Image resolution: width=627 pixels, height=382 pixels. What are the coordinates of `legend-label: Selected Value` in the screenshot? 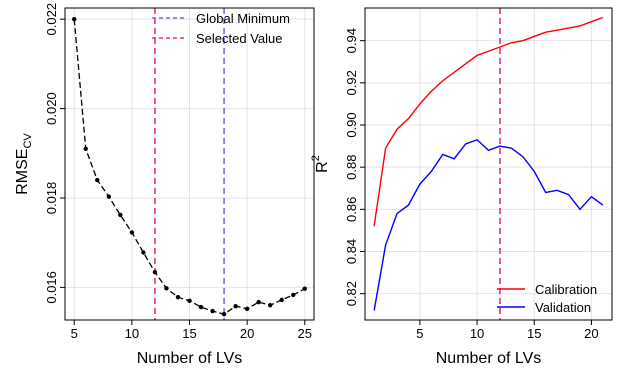 It's located at (239, 38).